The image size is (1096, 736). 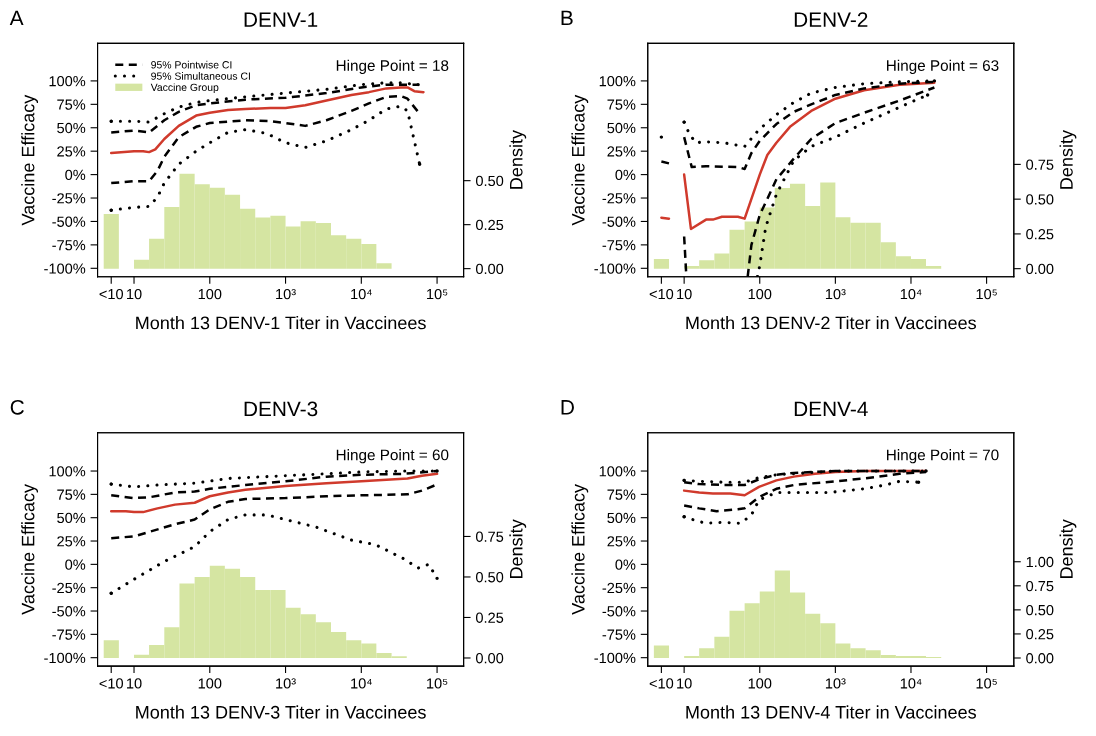 I want to click on x-axis-title: Month 13 DENV-1 Titer in Vaccinees, so click(x=281, y=323).